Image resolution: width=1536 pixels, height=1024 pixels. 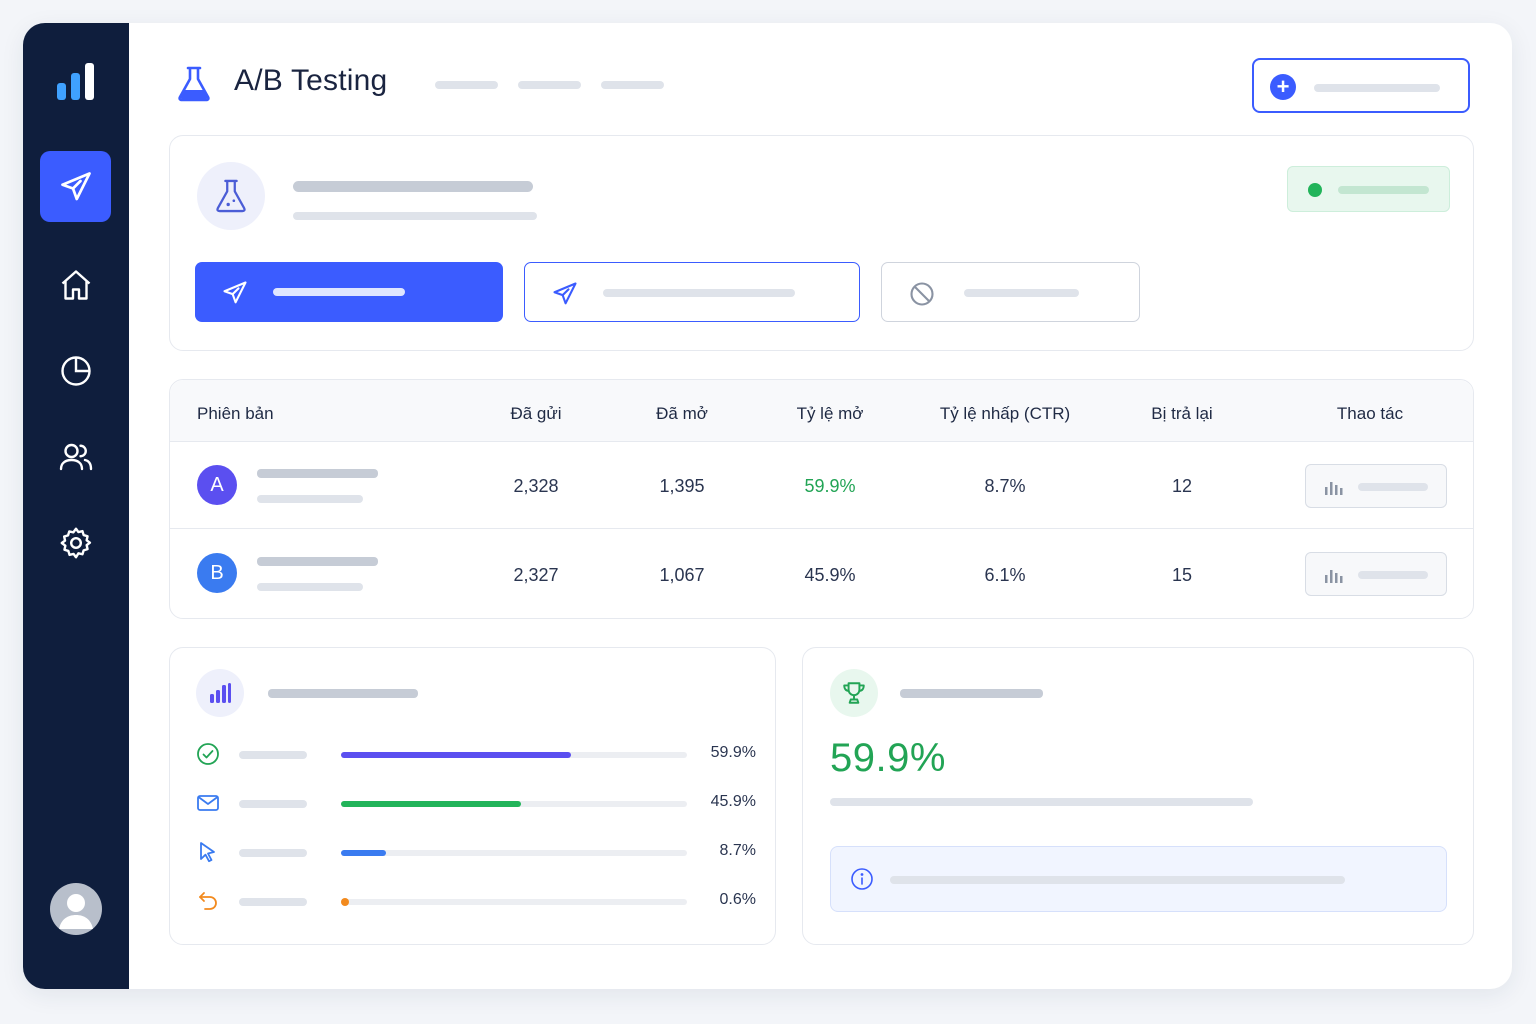 What do you see at coordinates (1005, 486) in the screenshot?
I see `cell-ctr: 8.7%` at bounding box center [1005, 486].